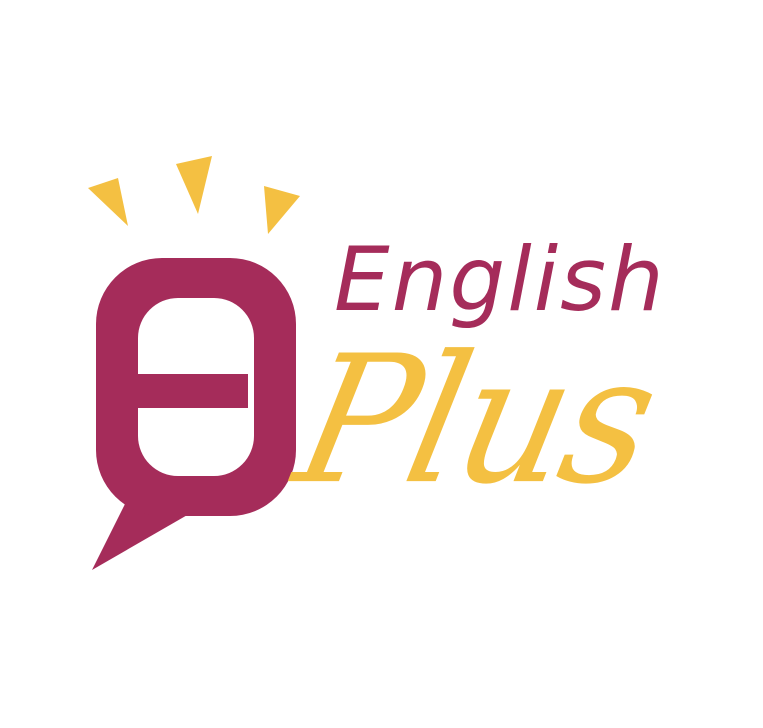 The width and height of the screenshot is (763, 728). I want to click on e-opening, so click(214, 416).